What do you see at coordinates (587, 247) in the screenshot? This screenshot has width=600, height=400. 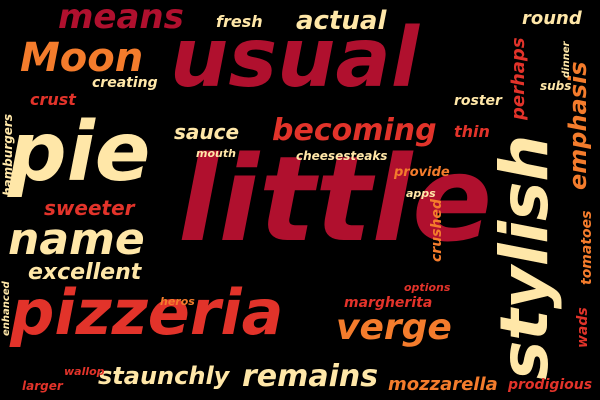 I see `word-tomatoes: tomatoes` at bounding box center [587, 247].